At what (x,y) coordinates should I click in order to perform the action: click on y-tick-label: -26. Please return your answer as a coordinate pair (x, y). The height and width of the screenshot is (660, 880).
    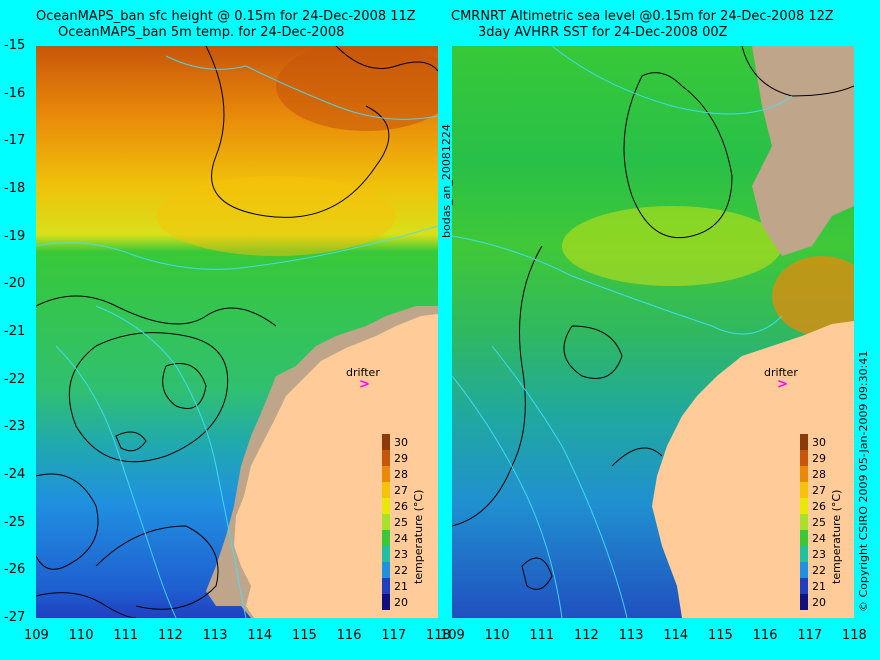
    Looking at the image, I should click on (15, 570).